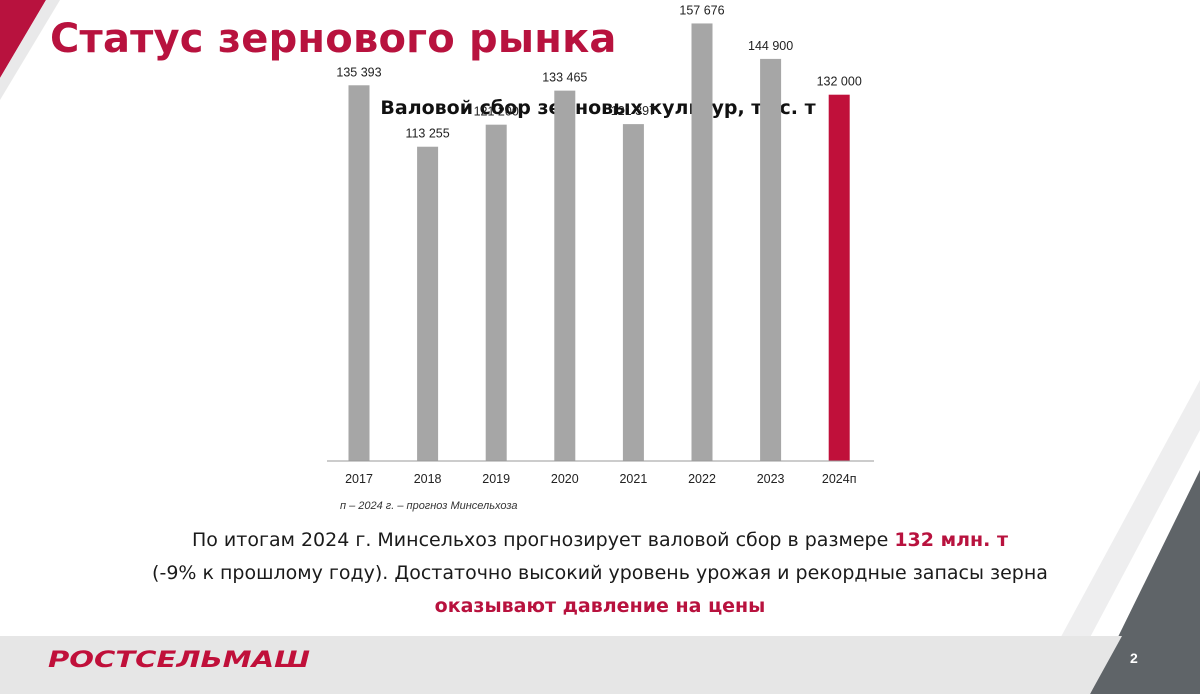  Describe the element at coordinates (359, 479) in the screenshot. I see `x-tick-label-2017: 2017` at that location.